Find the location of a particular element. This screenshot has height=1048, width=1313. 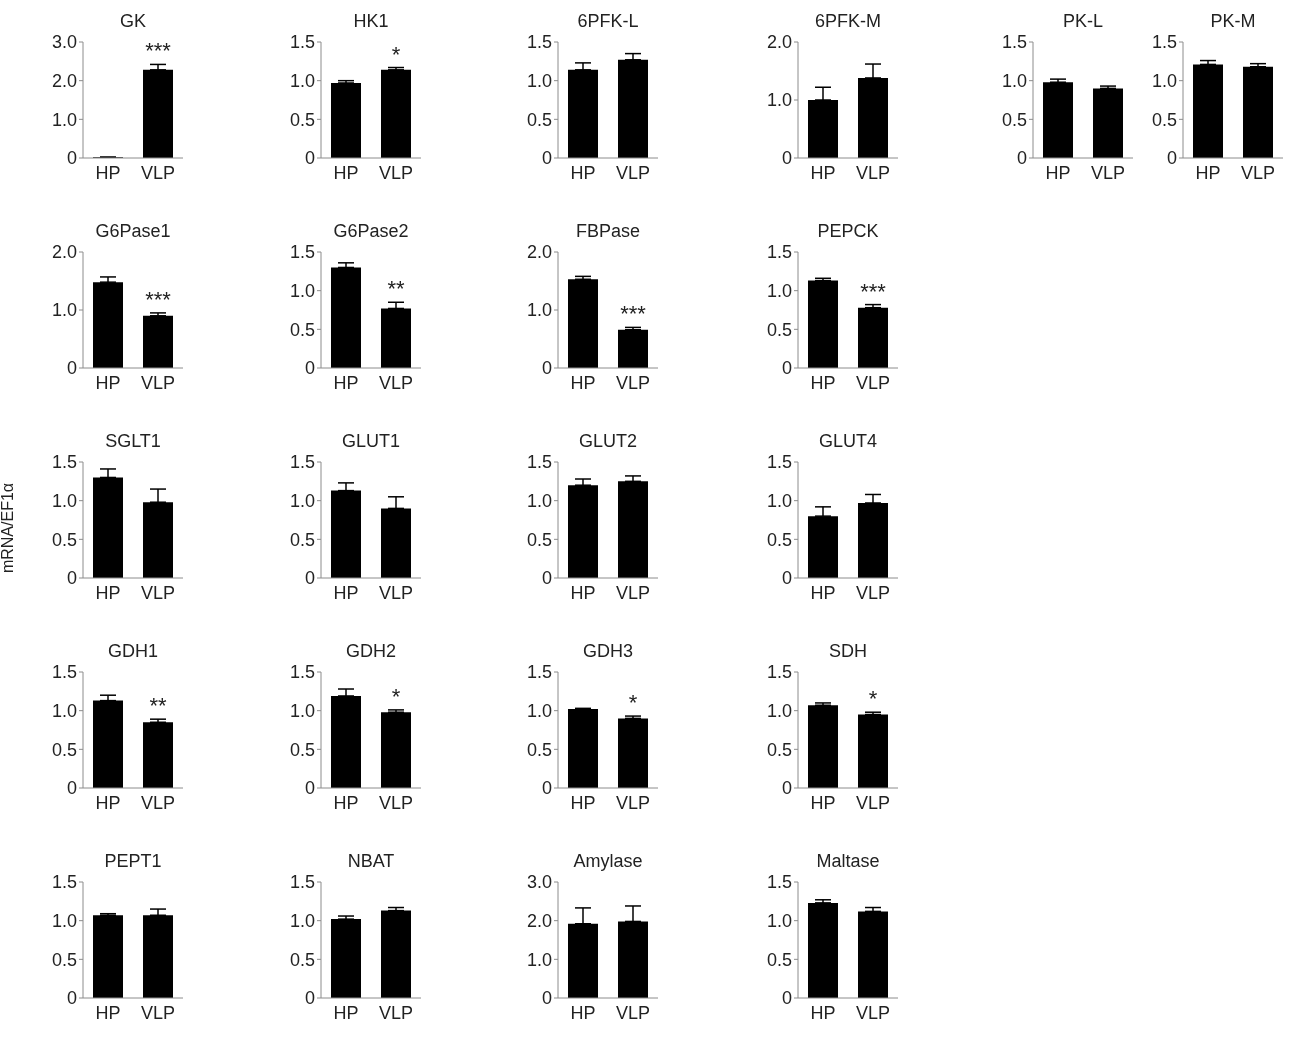

chart-title: GDH1 is located at coordinates (133, 651).